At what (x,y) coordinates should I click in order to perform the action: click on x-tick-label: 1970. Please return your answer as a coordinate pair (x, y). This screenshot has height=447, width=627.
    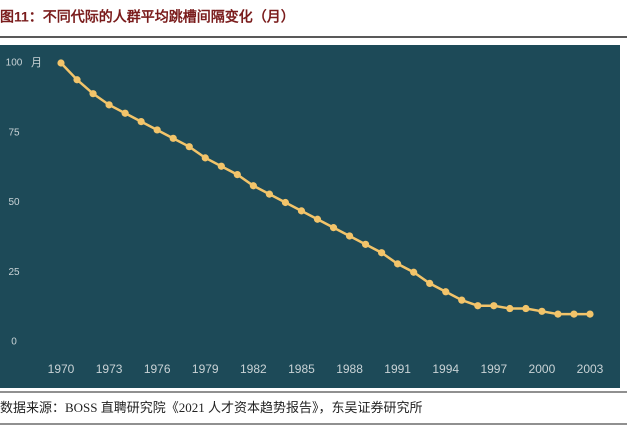
    Looking at the image, I should click on (61, 369).